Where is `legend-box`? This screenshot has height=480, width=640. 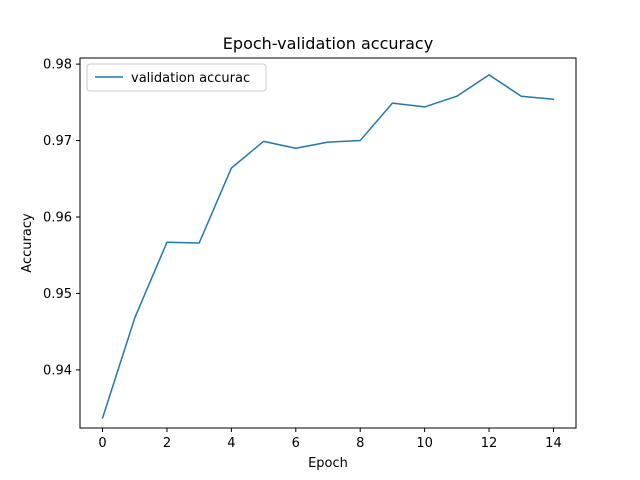 legend-box is located at coordinates (176, 77).